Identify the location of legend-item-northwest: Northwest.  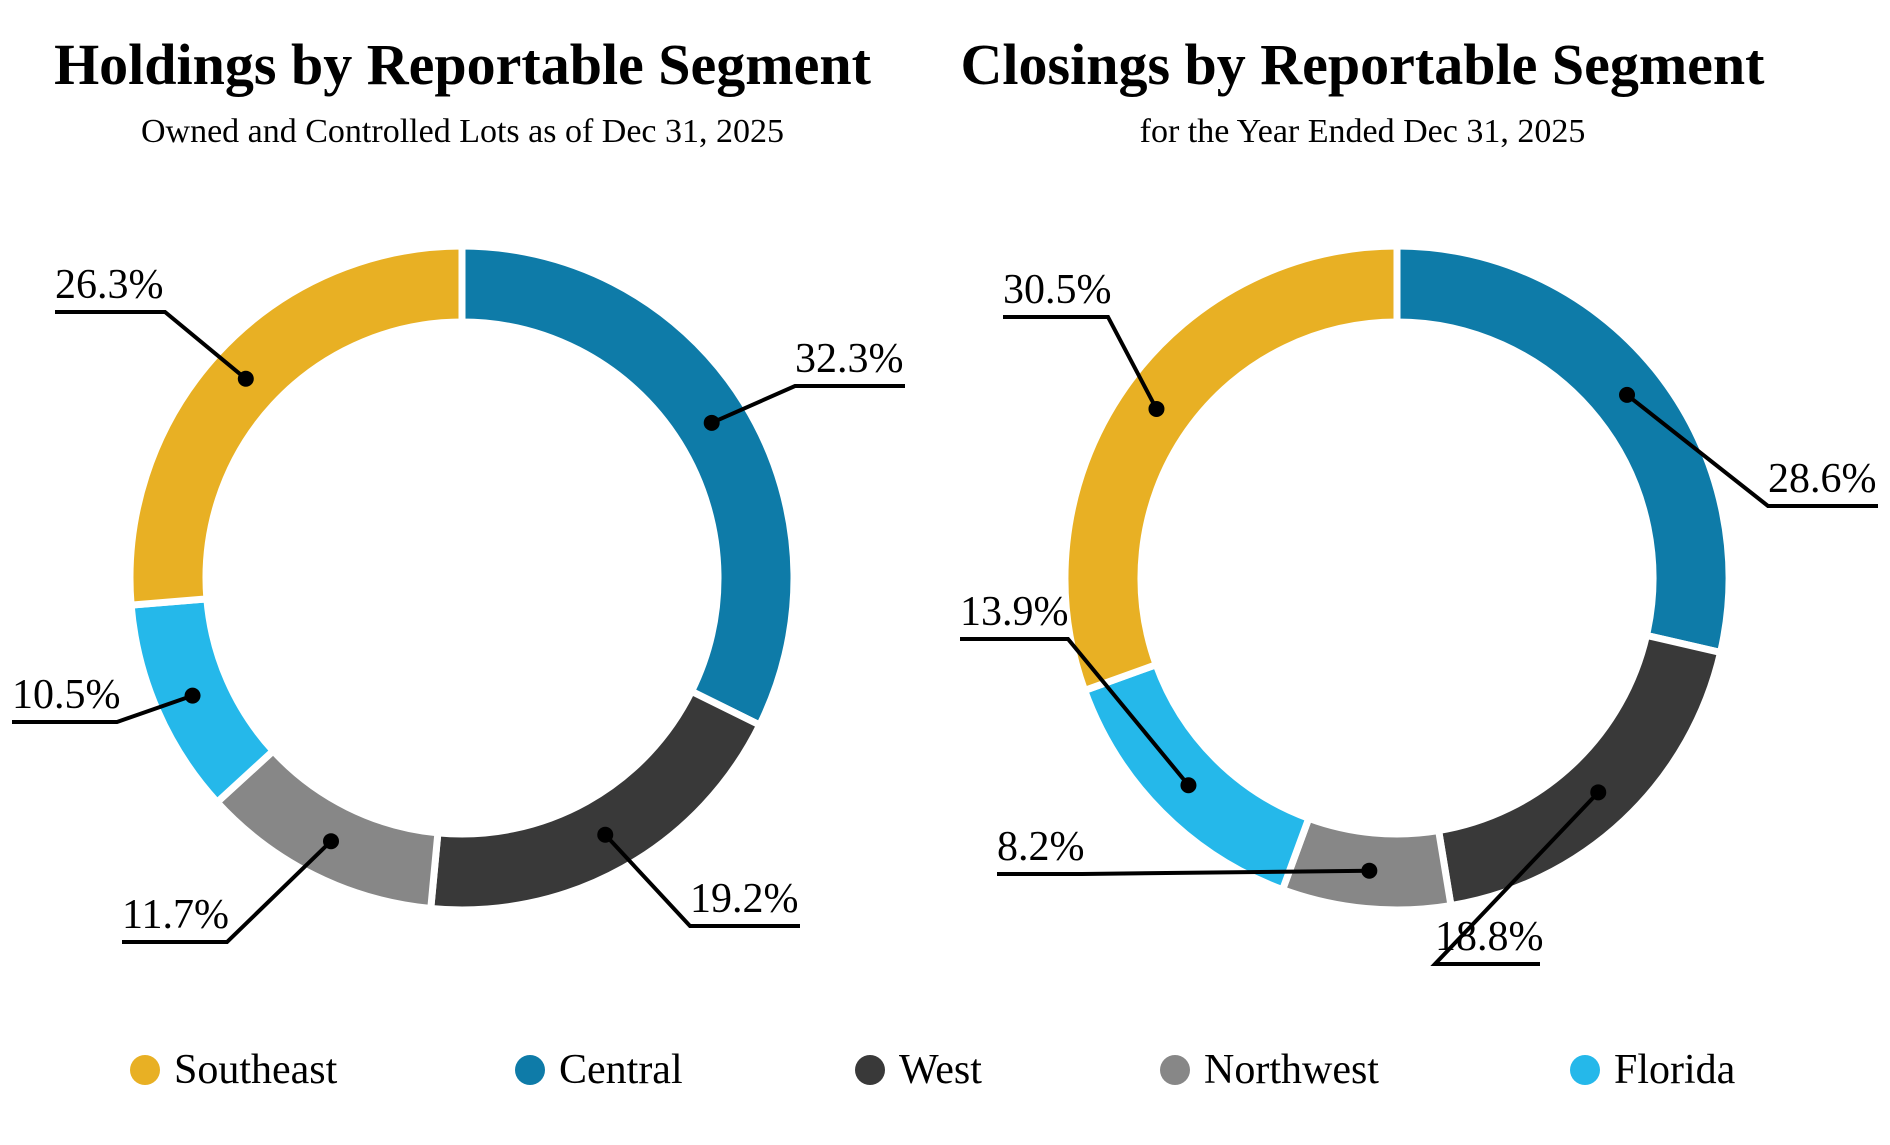
(1269, 1070).